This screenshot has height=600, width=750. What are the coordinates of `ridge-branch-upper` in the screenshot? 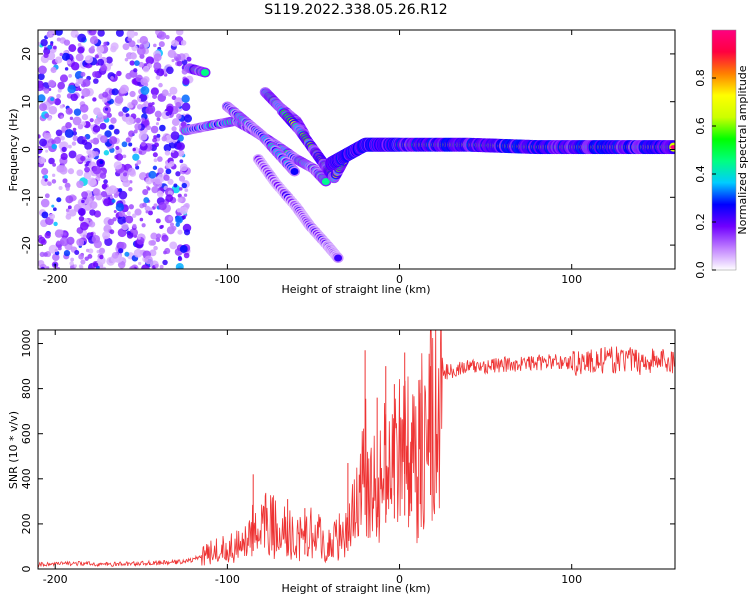 It's located at (197, 70).